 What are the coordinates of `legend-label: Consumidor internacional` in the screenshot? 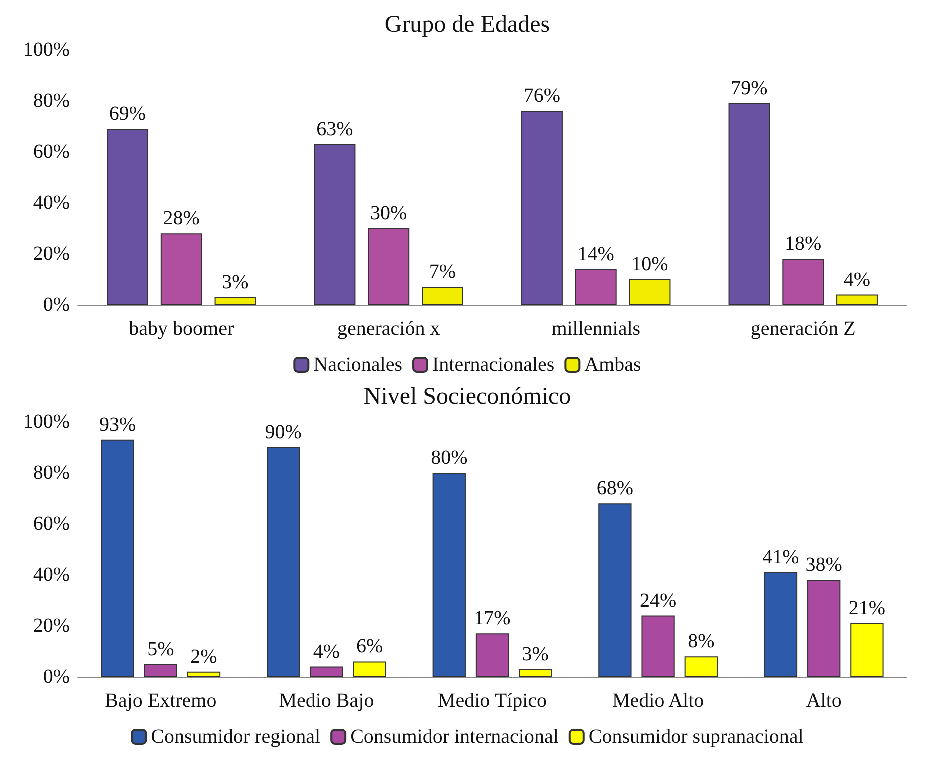 It's located at (455, 737).